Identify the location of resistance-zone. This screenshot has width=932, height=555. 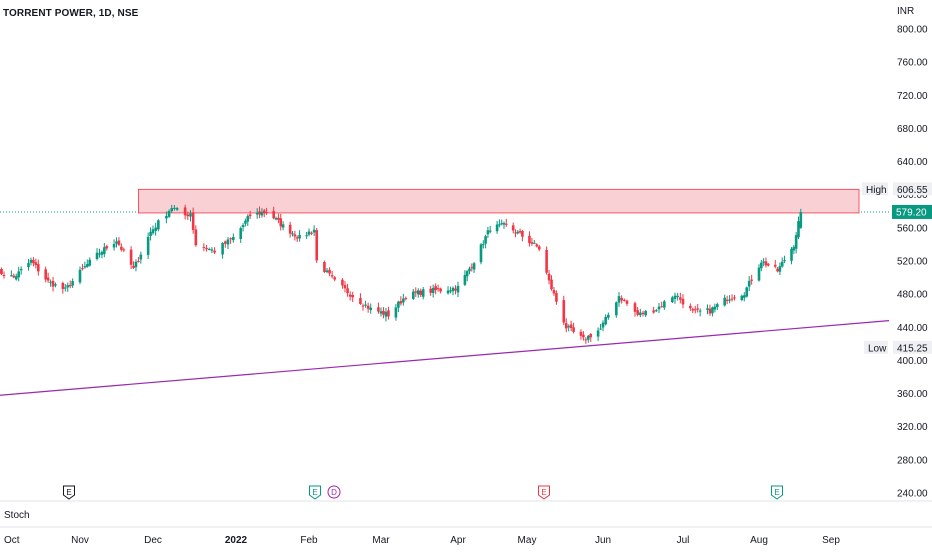
(498, 201).